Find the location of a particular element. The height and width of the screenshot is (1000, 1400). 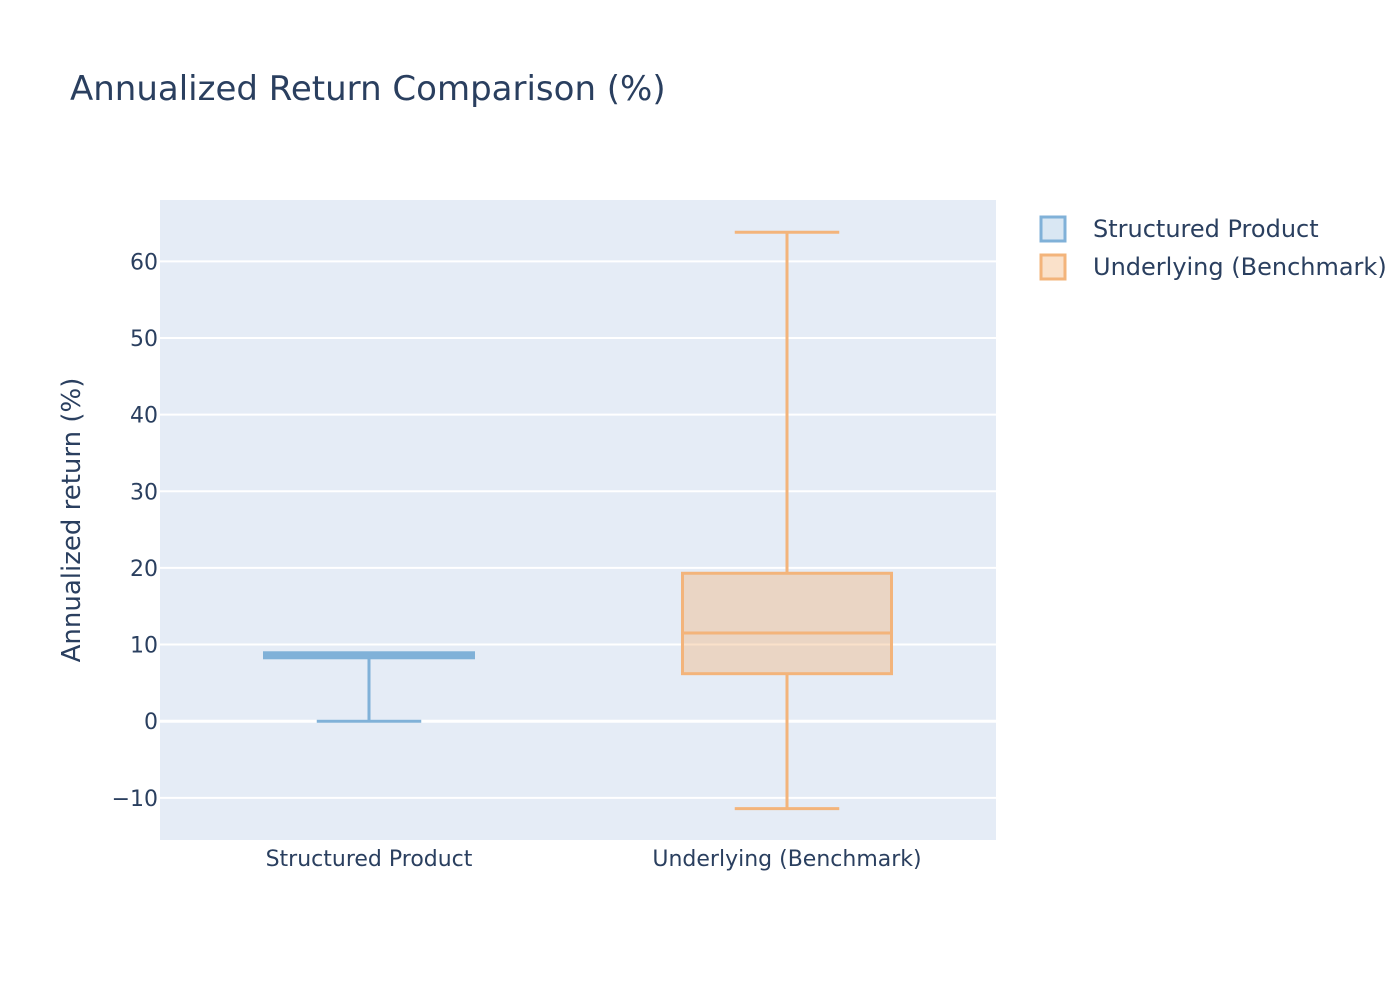

x-tick-label: Underlying (Benchmark) is located at coordinates (786, 859).